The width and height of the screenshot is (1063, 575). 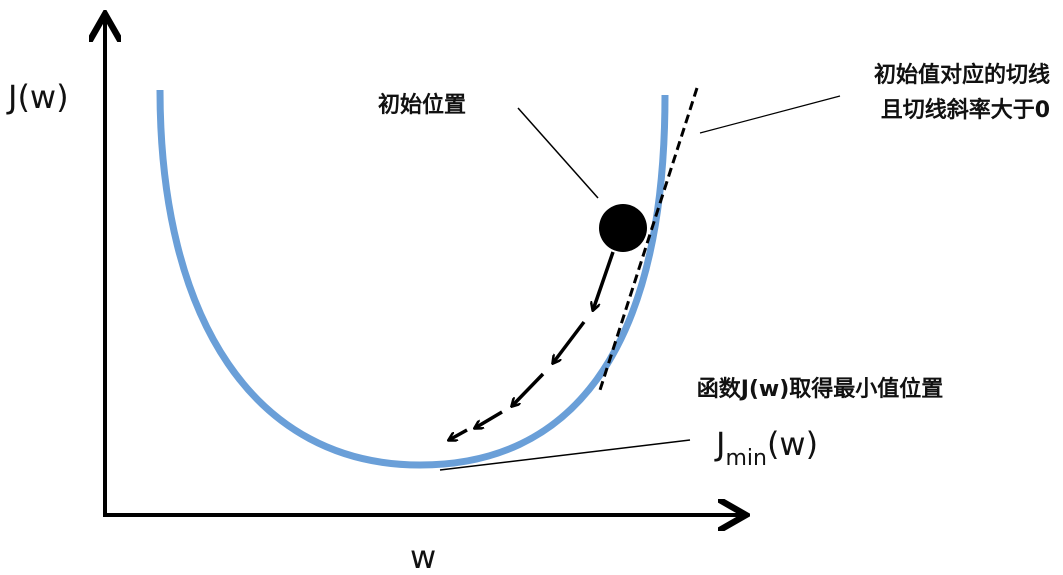 I want to click on jmin-sub: min, so click(x=746, y=458).